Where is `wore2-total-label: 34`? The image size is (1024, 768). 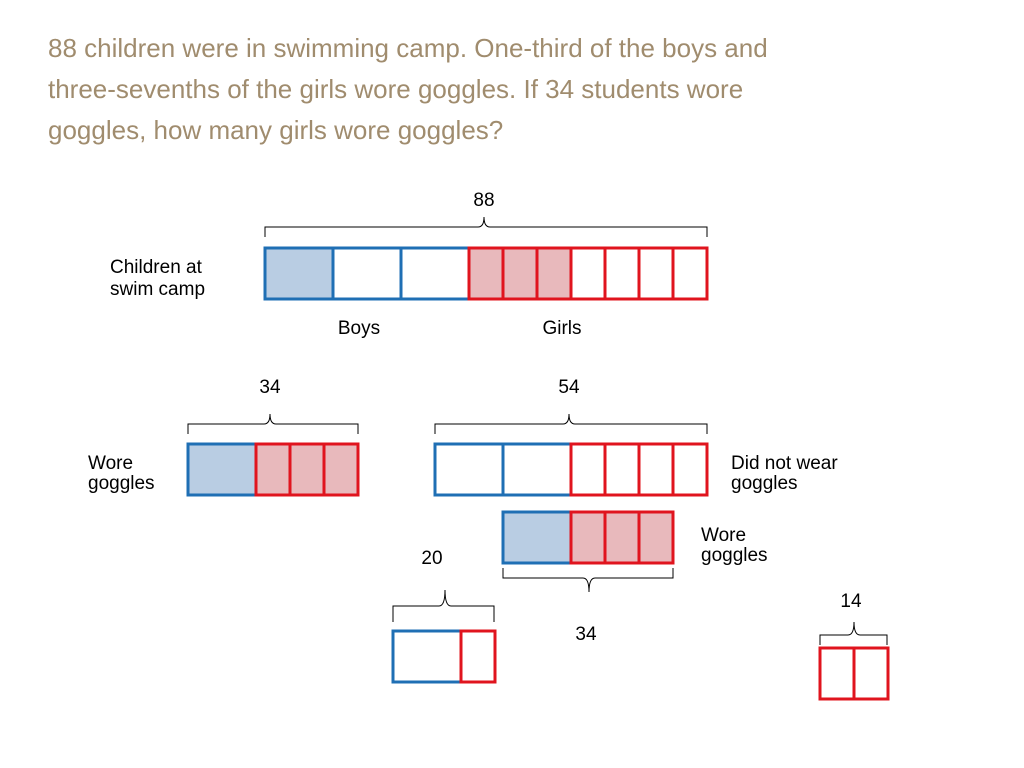 wore2-total-label: 34 is located at coordinates (586, 634).